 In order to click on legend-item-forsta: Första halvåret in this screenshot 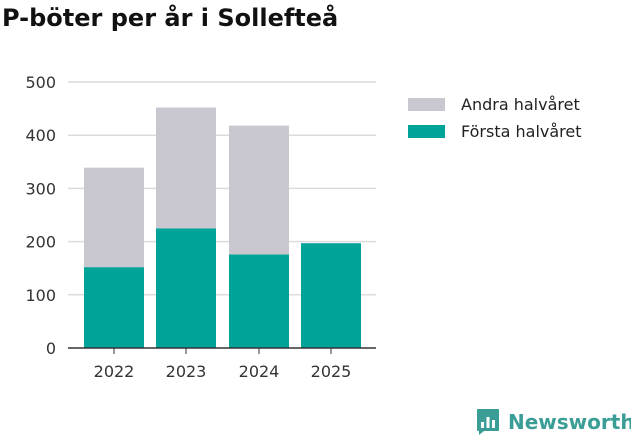, I will do `click(495, 131)`.